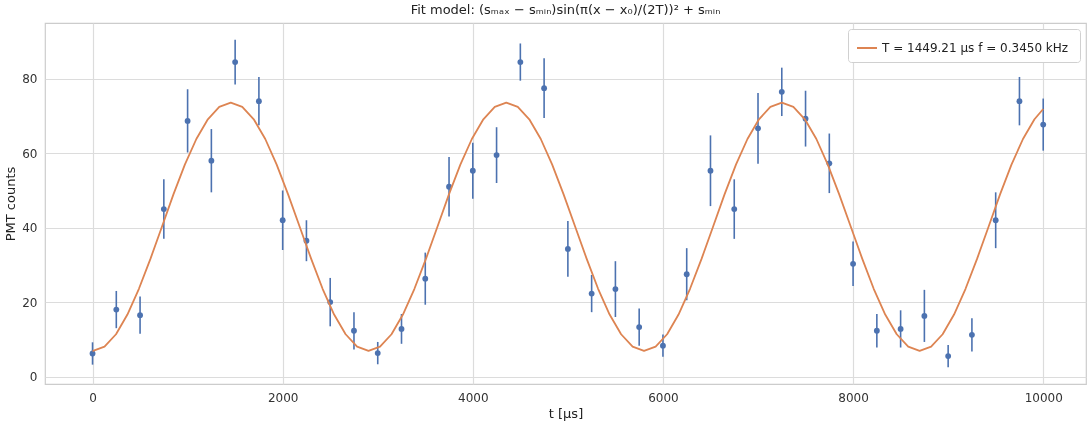 The width and height of the screenshot is (1088, 424). I want to click on x-axis-title: t [μs], so click(566, 413).